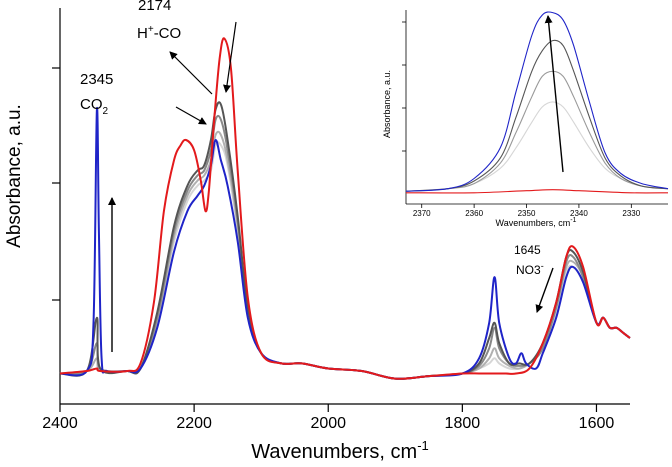 Image resolution: width=672 pixels, height=467 pixels. I want to click on annotation-no3-formula: NO3-, so click(530, 269).